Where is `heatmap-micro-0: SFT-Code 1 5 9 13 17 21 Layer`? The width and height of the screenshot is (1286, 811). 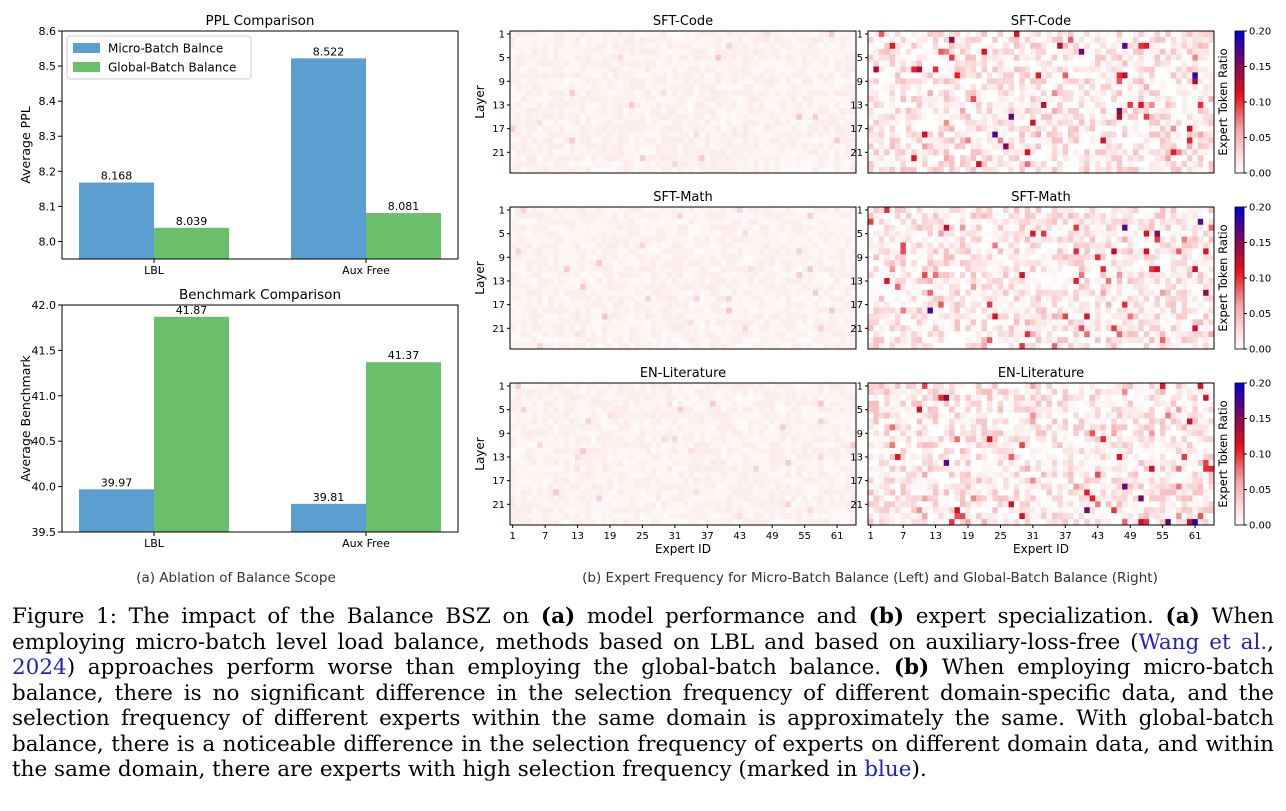
heatmap-micro-0: SFT-Code 1 5 9 13 17 21 Layer is located at coordinates (665, 94).